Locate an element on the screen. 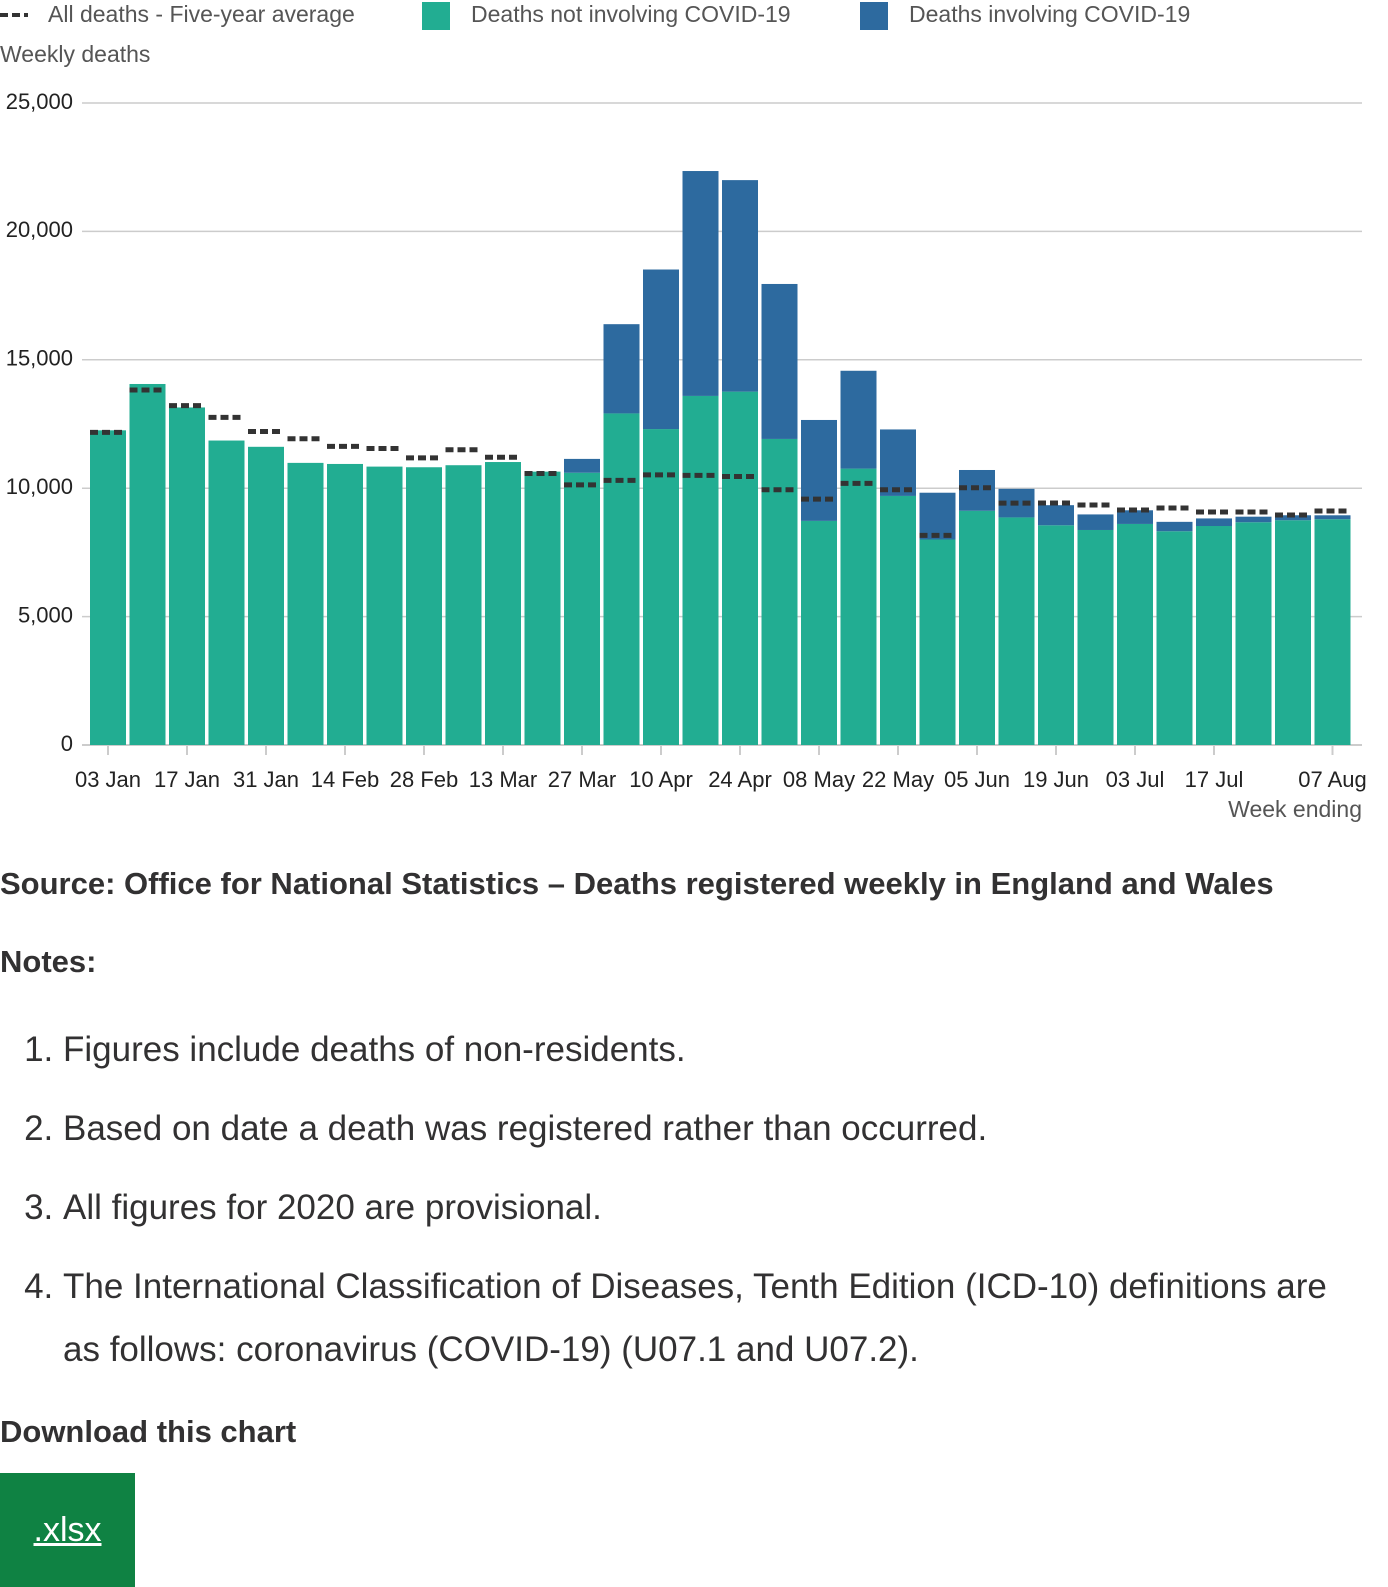  x-tick-label: 10 Apr is located at coordinates (661, 779).